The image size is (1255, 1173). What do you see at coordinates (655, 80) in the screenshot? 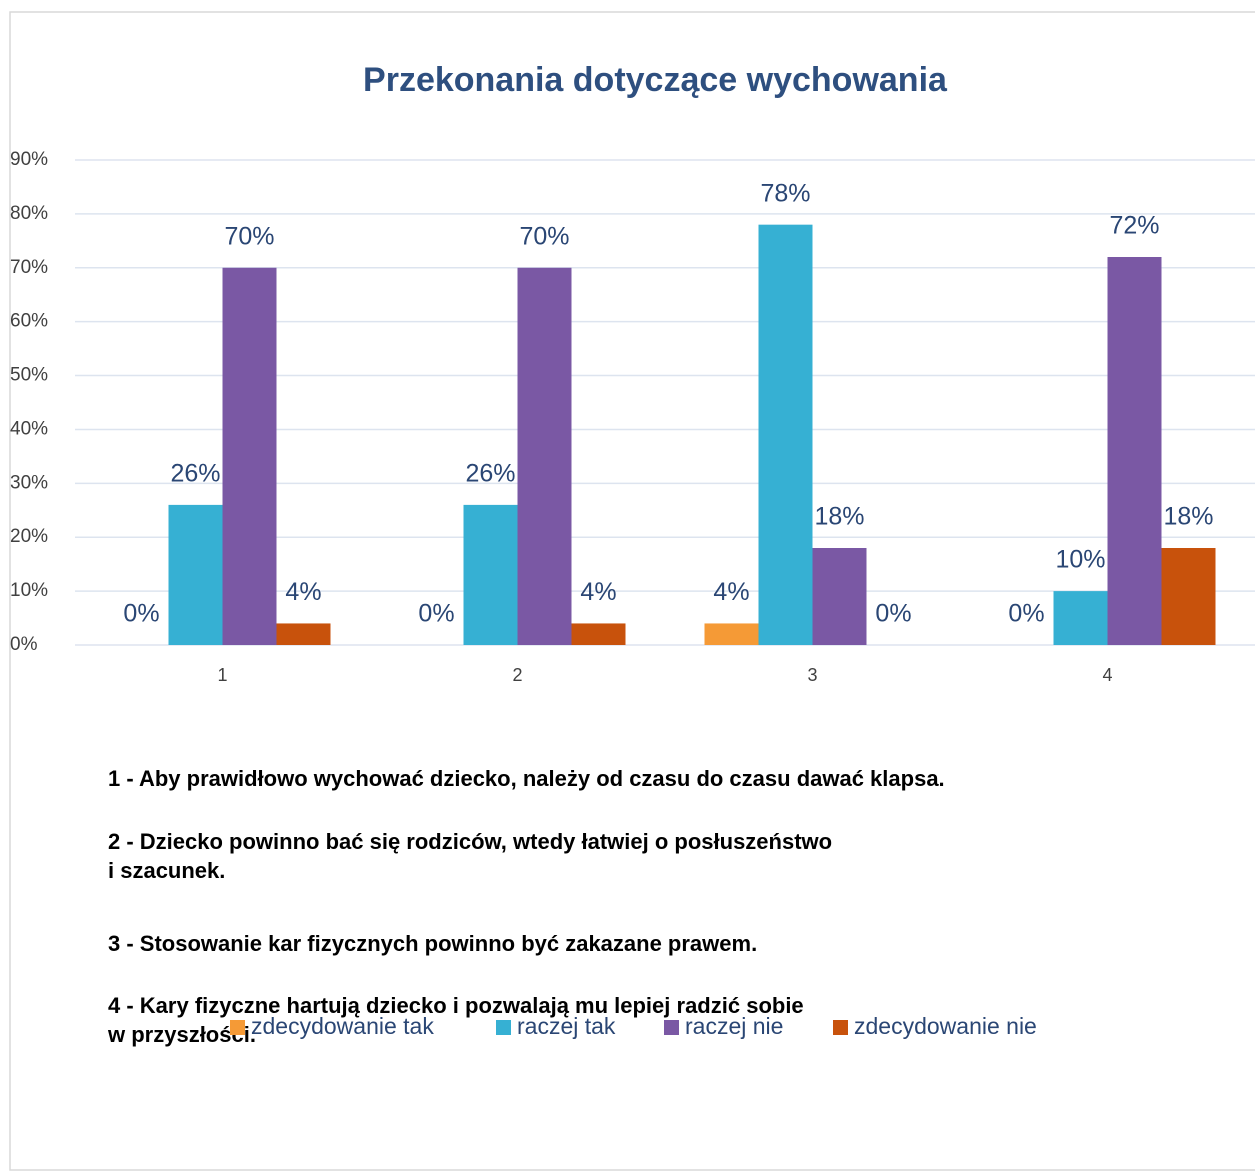
I see `chart-title: Przekonania dotyczące wychowania` at bounding box center [655, 80].